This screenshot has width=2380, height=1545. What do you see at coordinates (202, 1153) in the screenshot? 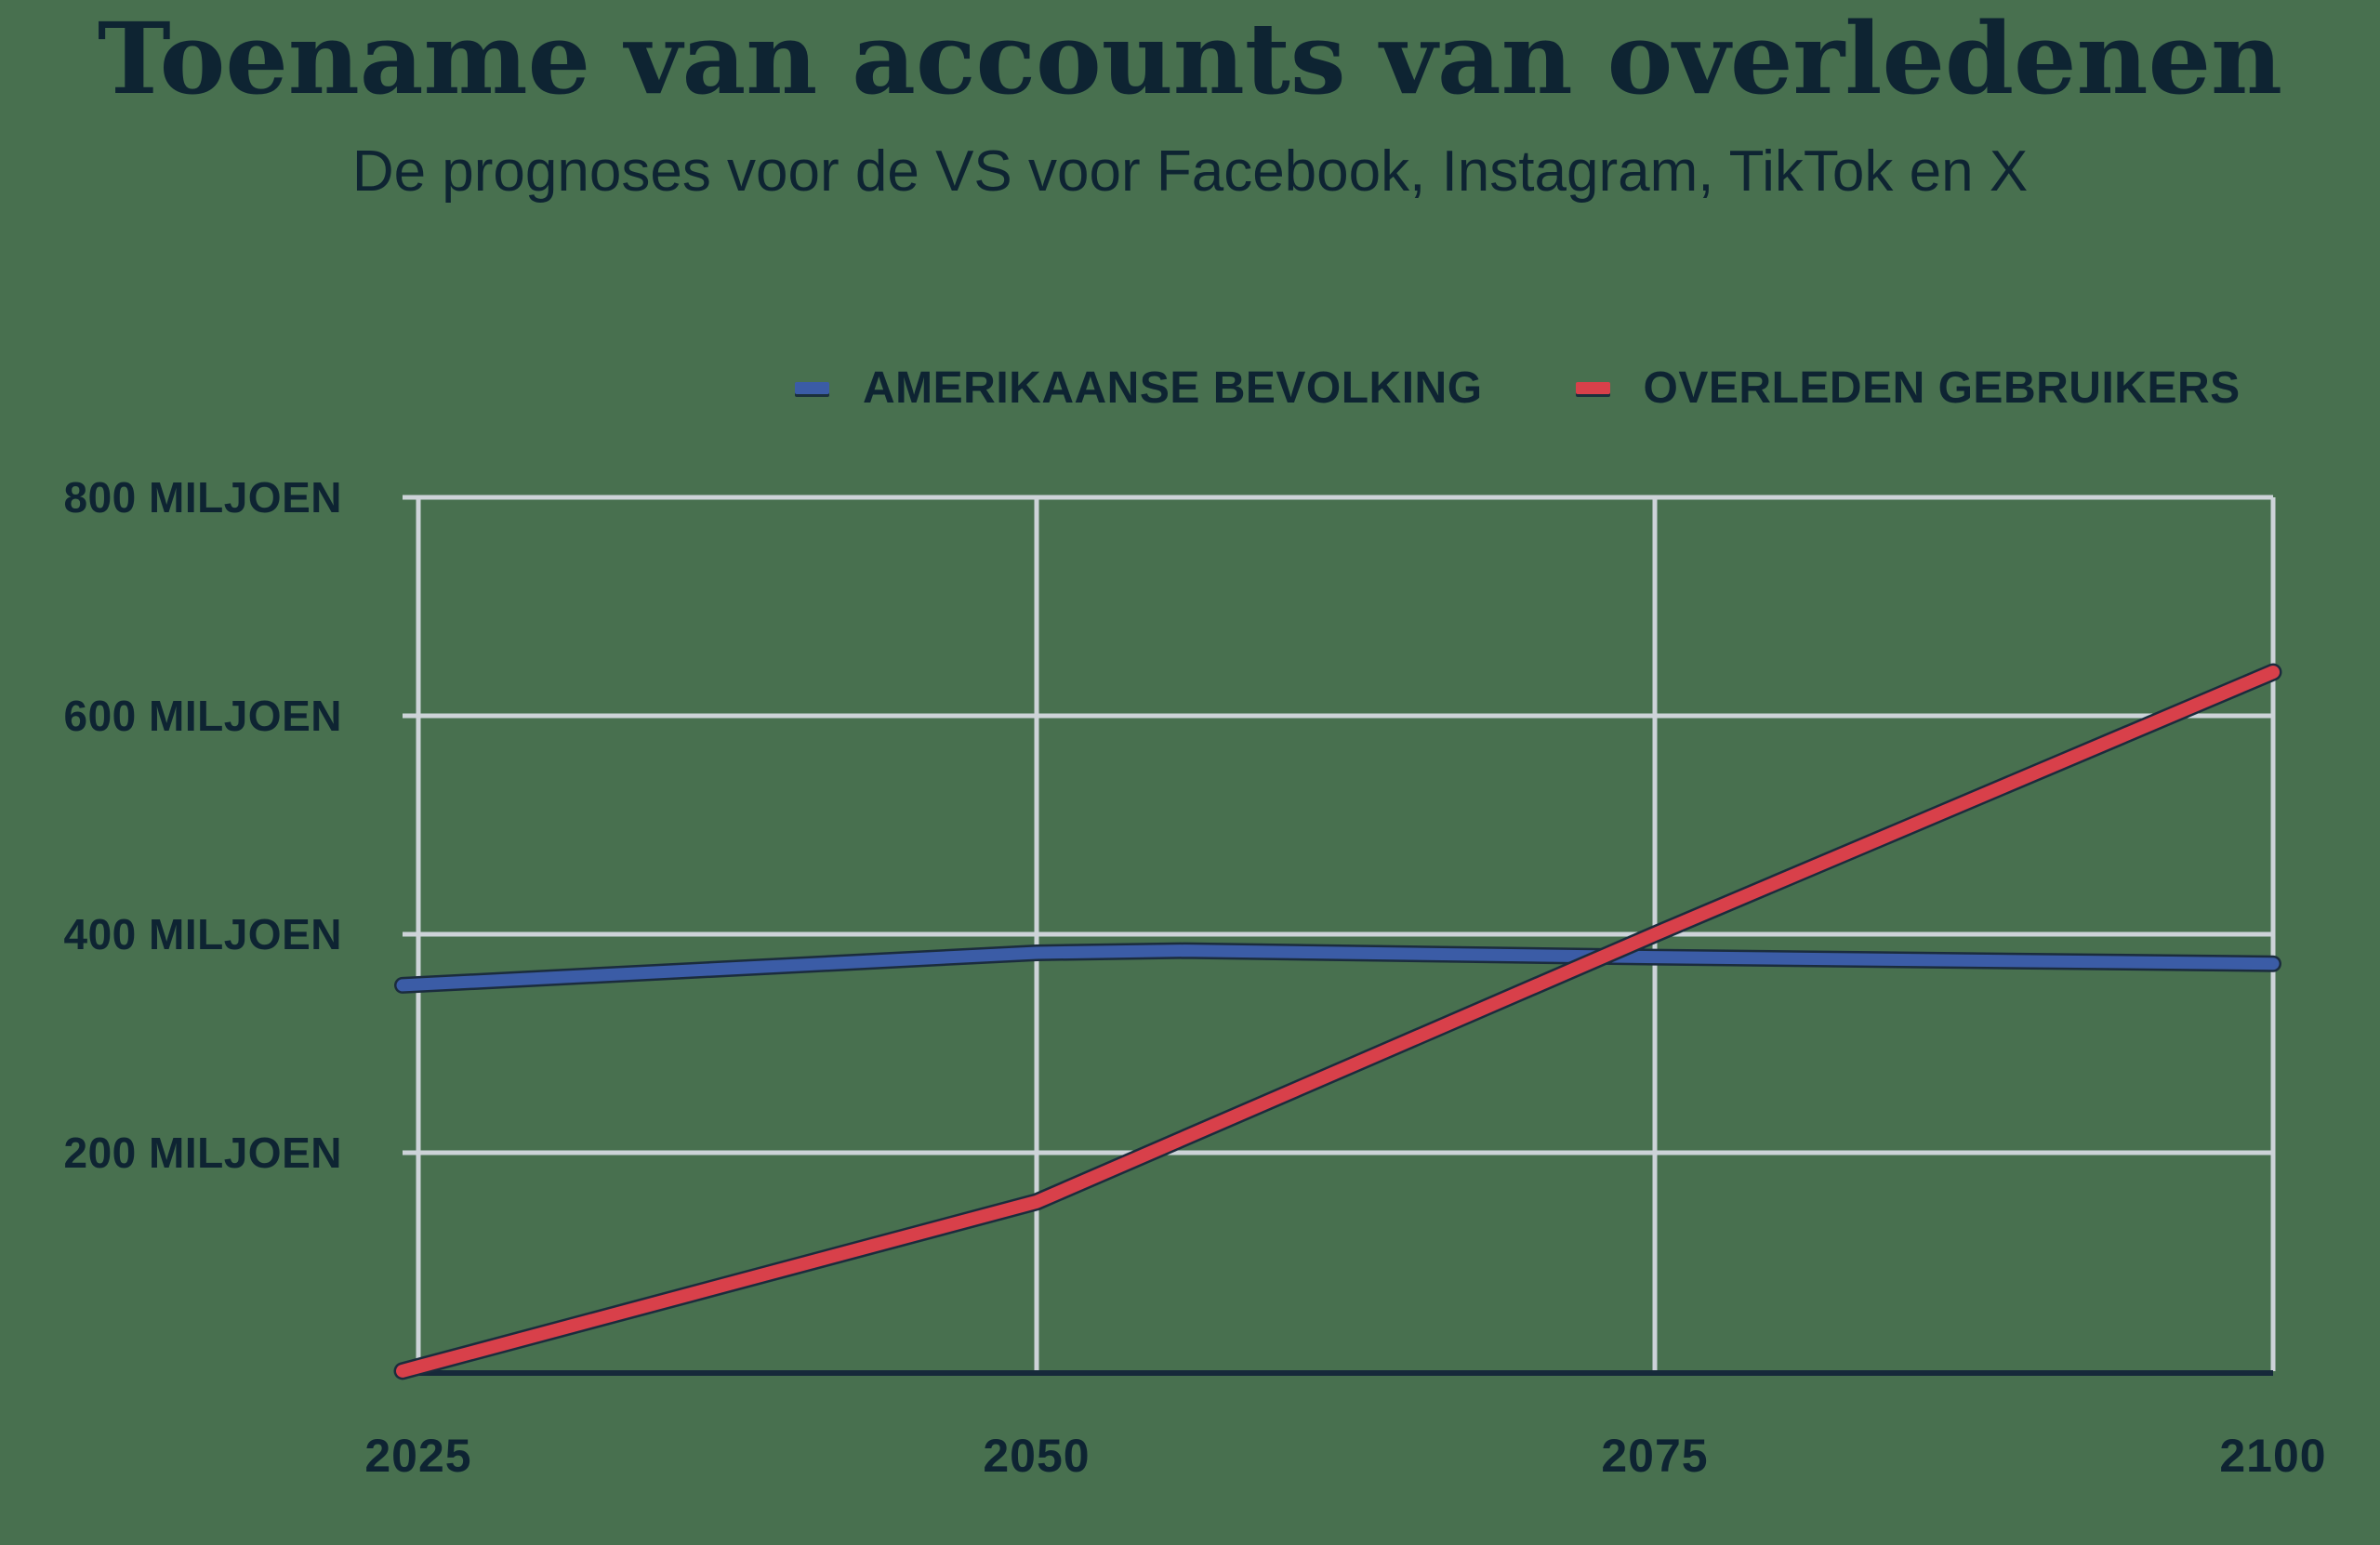
I see `y-axis-label-200: 200 MILJOEN` at bounding box center [202, 1153].